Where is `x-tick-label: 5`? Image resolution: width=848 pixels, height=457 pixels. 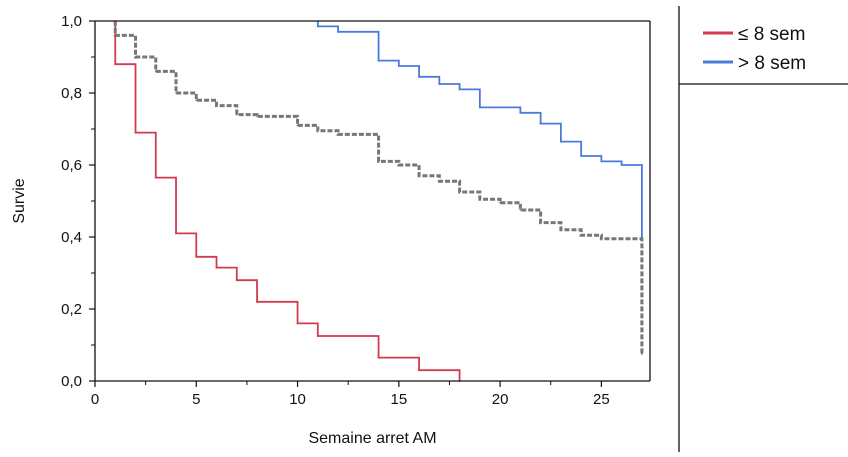
x-tick-label: 5 is located at coordinates (196, 399).